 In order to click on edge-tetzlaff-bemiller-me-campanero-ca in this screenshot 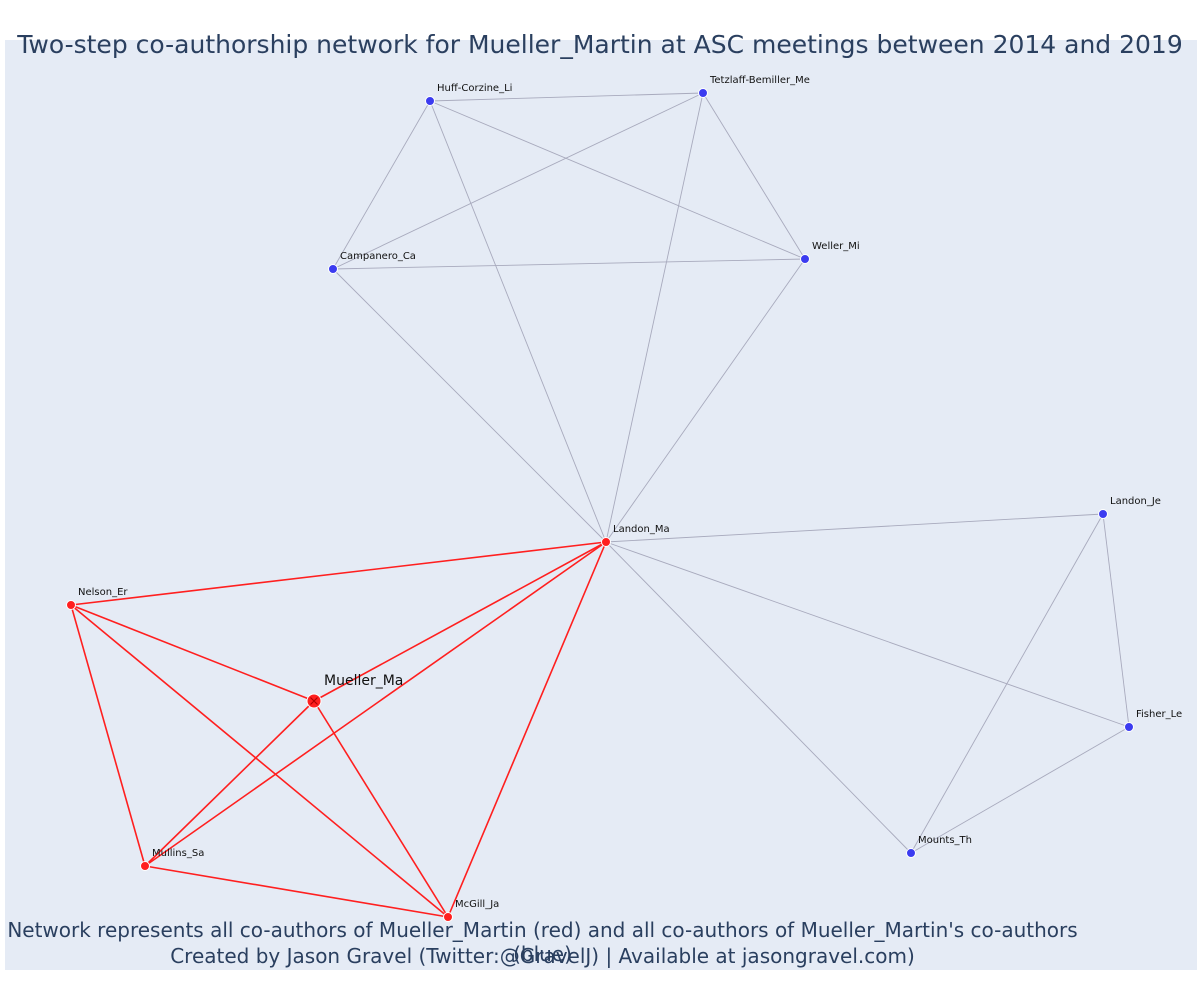, I will do `click(518, 181)`.